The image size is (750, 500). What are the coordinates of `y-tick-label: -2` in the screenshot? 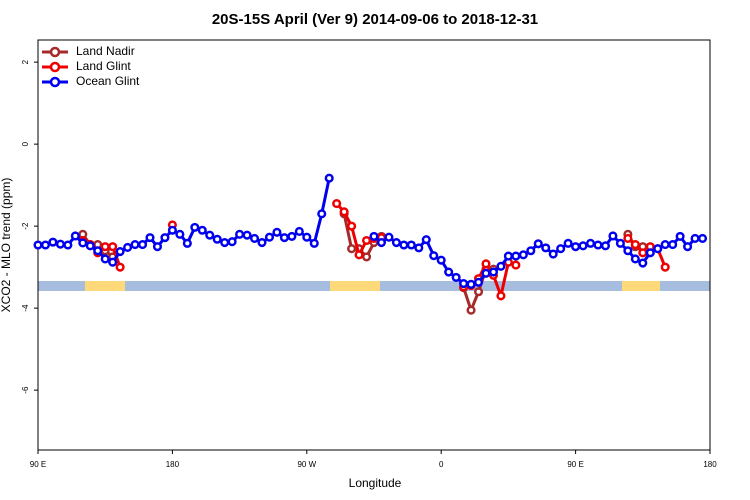 It's located at (25, 226).